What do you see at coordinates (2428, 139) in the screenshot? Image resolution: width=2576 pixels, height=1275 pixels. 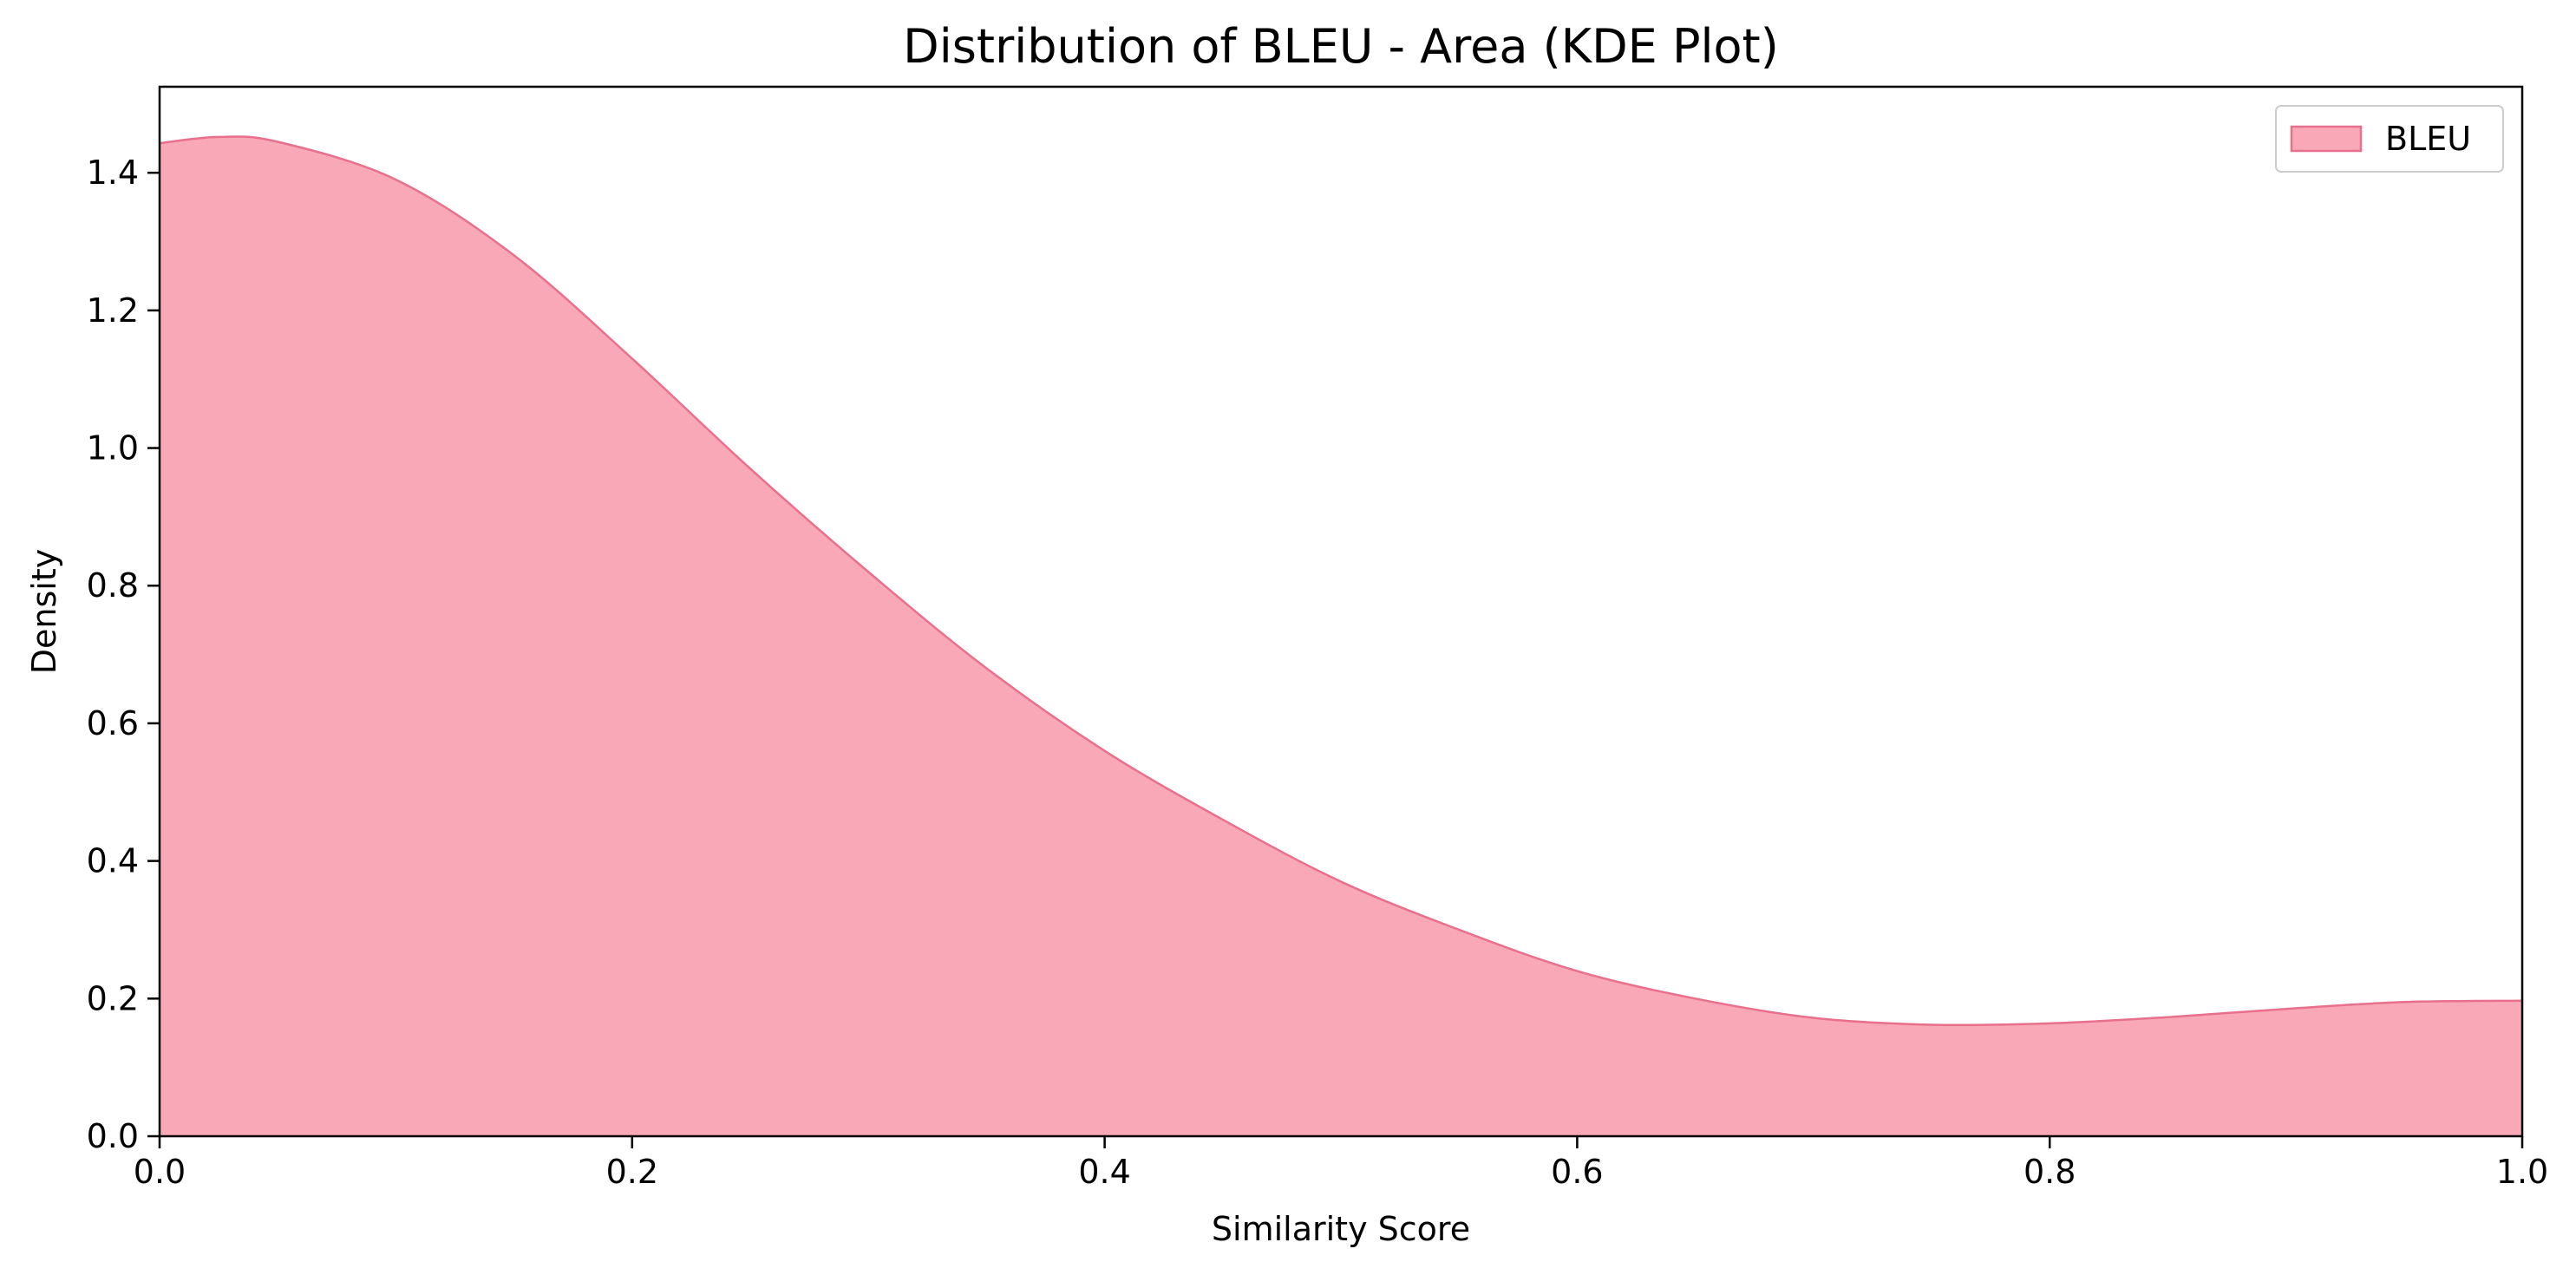 I see `legend-label-bleu: BLEU` at bounding box center [2428, 139].